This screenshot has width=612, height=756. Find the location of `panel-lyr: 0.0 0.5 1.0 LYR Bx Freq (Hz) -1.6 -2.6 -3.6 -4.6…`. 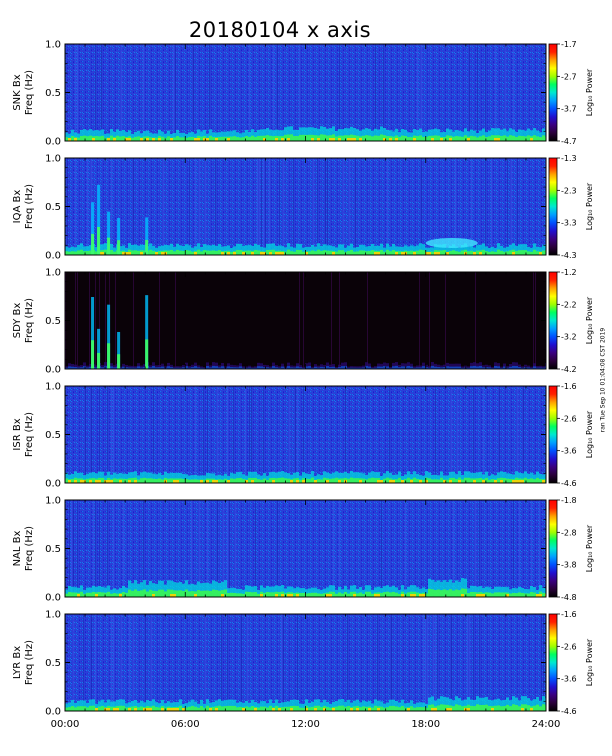

panel-lyr: 0.0 0.5 1.0 LYR Bx Freq (Hz) -1.6 -2.6 -3.6 -4.6… is located at coordinates (303, 664).